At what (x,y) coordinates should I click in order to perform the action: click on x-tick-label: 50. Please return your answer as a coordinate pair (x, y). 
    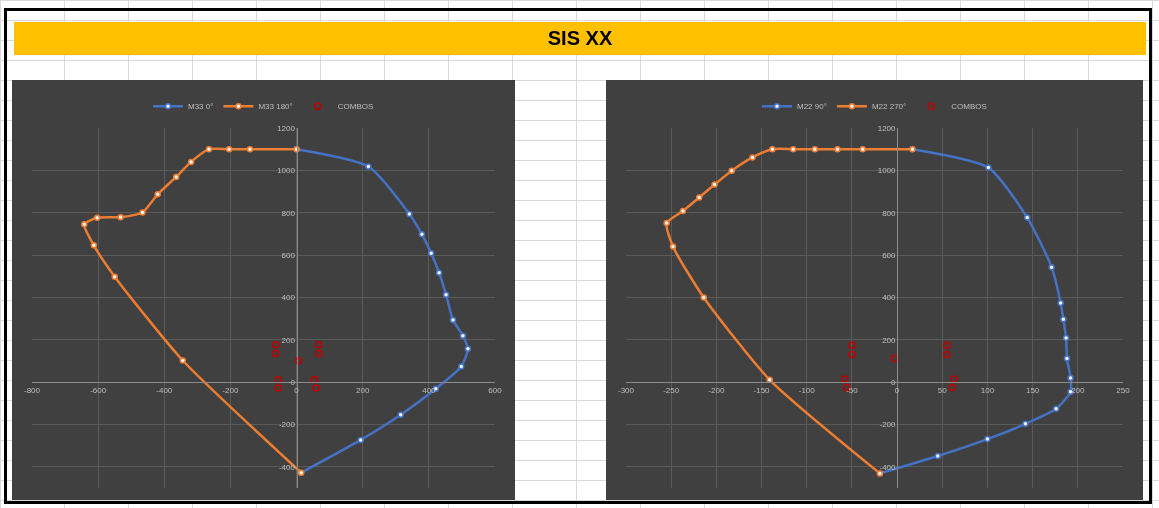
    Looking at the image, I should click on (942, 390).